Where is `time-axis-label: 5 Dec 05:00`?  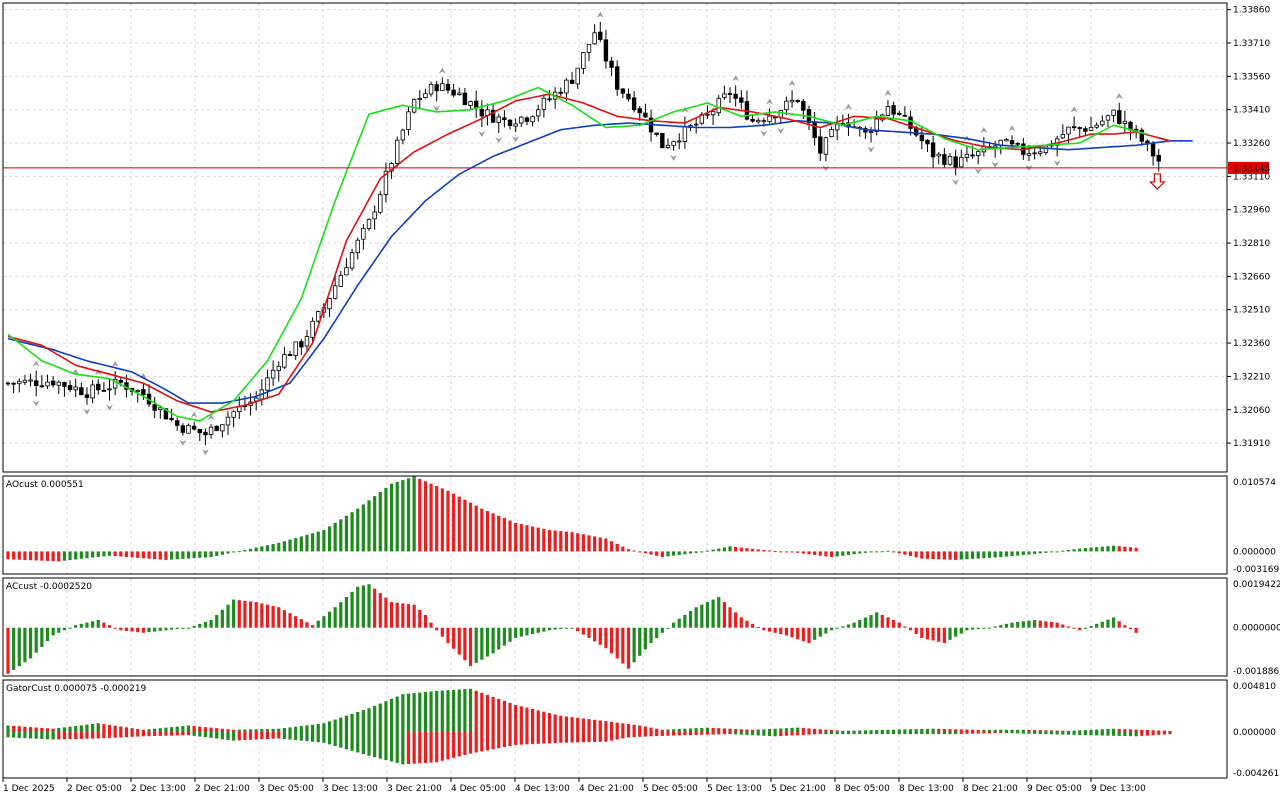
time-axis-label: 5 Dec 05:00 is located at coordinates (670, 789).